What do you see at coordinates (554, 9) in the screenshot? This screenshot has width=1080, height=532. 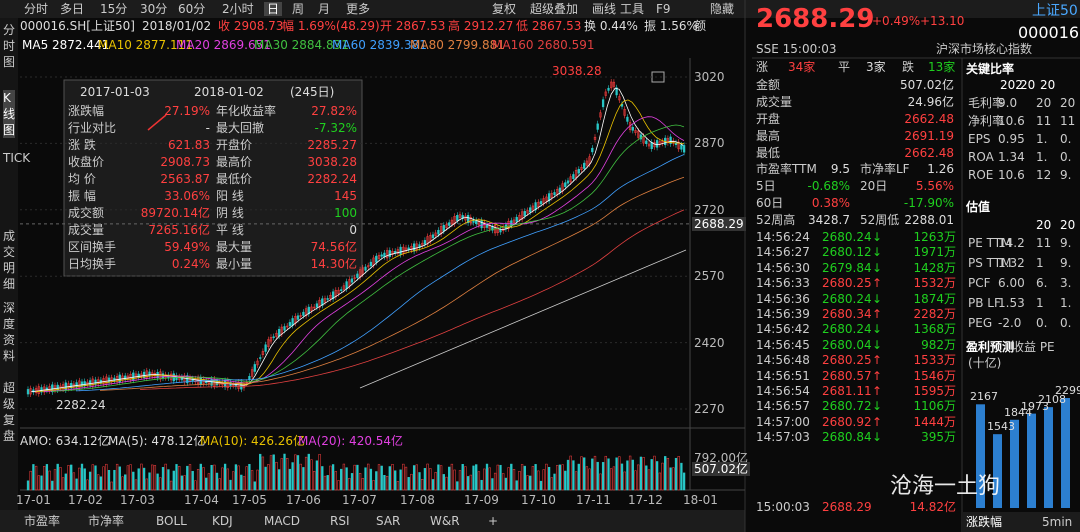 I see `tool: 超级叠加` at bounding box center [554, 9].